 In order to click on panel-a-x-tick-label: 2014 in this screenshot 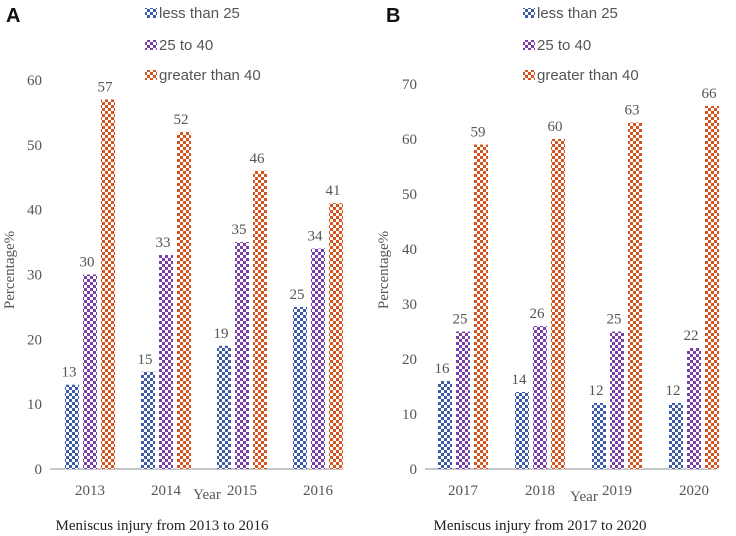, I will do `click(166, 491)`.